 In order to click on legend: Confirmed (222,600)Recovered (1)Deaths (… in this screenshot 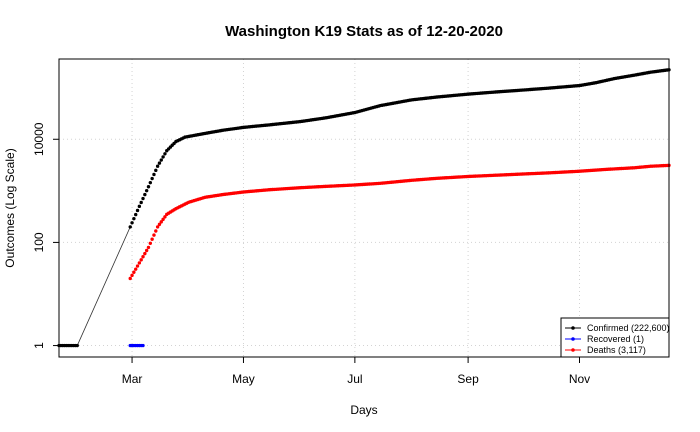, I will do `click(615, 337)`.